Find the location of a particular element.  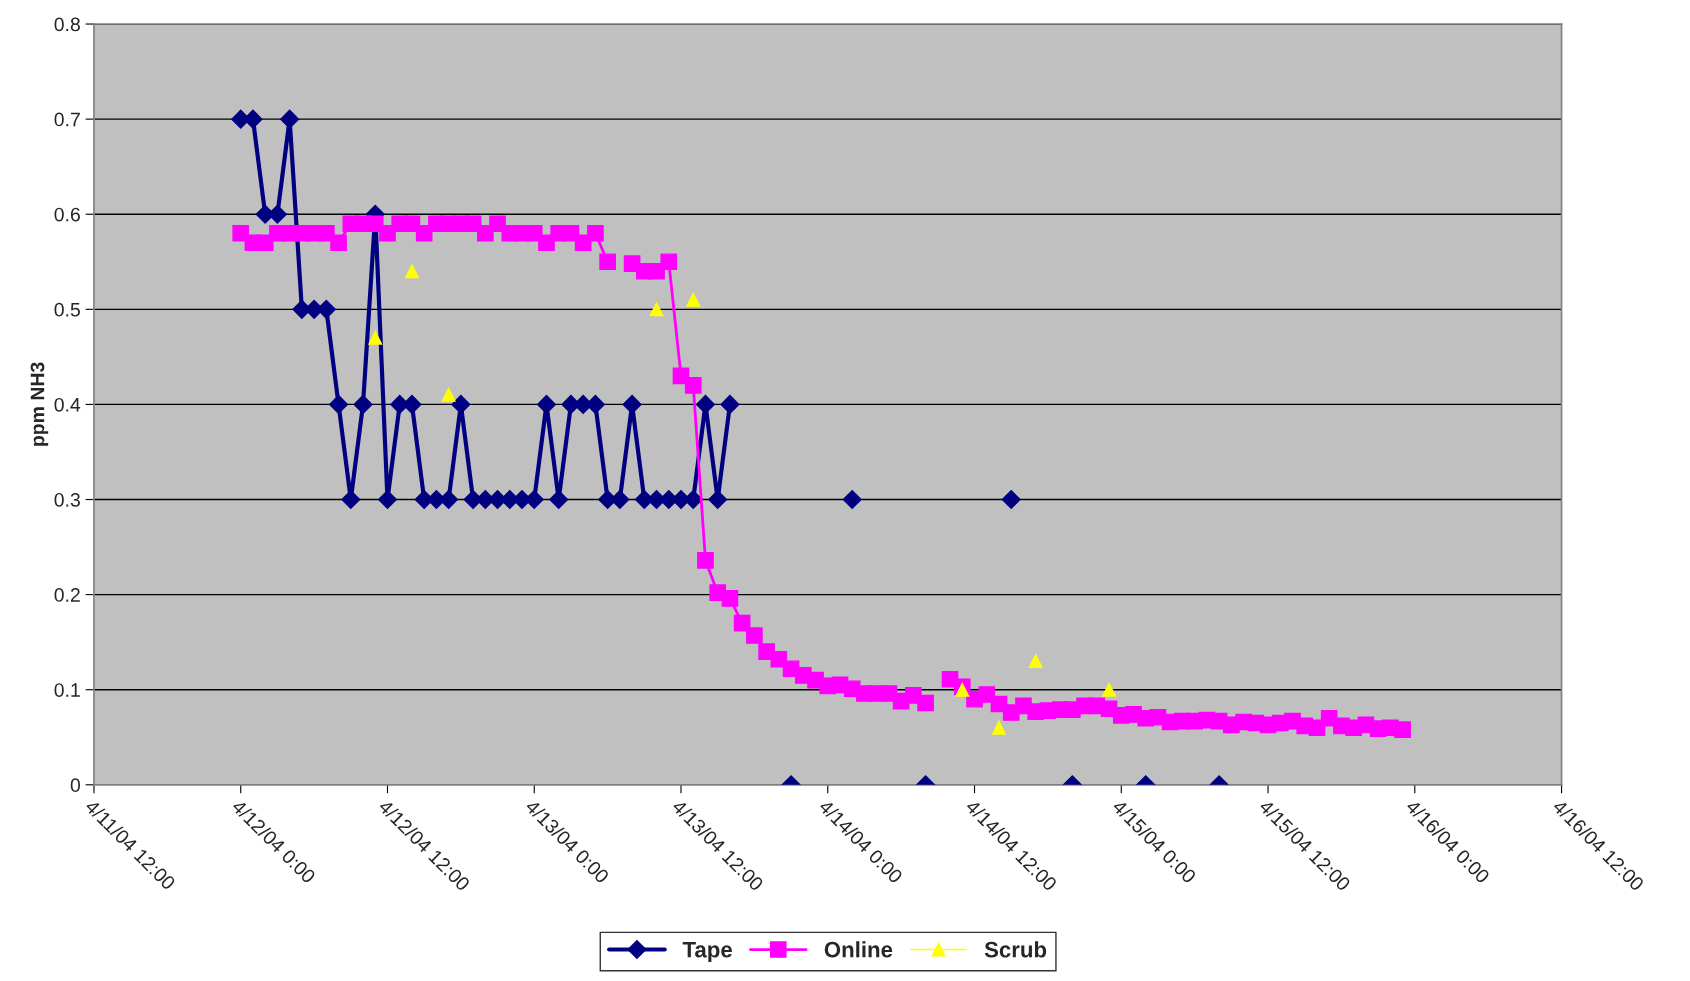

y-tick-label: 0.4 is located at coordinates (67, 404).